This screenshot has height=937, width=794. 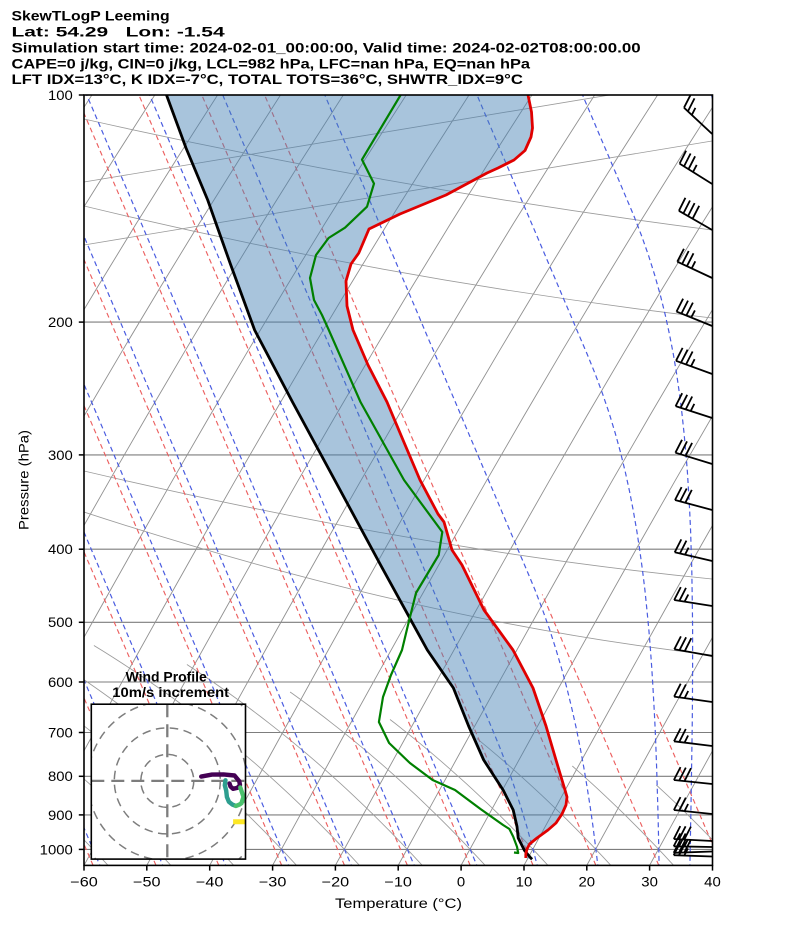 I want to click on svg-text: −20, so click(x=336, y=881).